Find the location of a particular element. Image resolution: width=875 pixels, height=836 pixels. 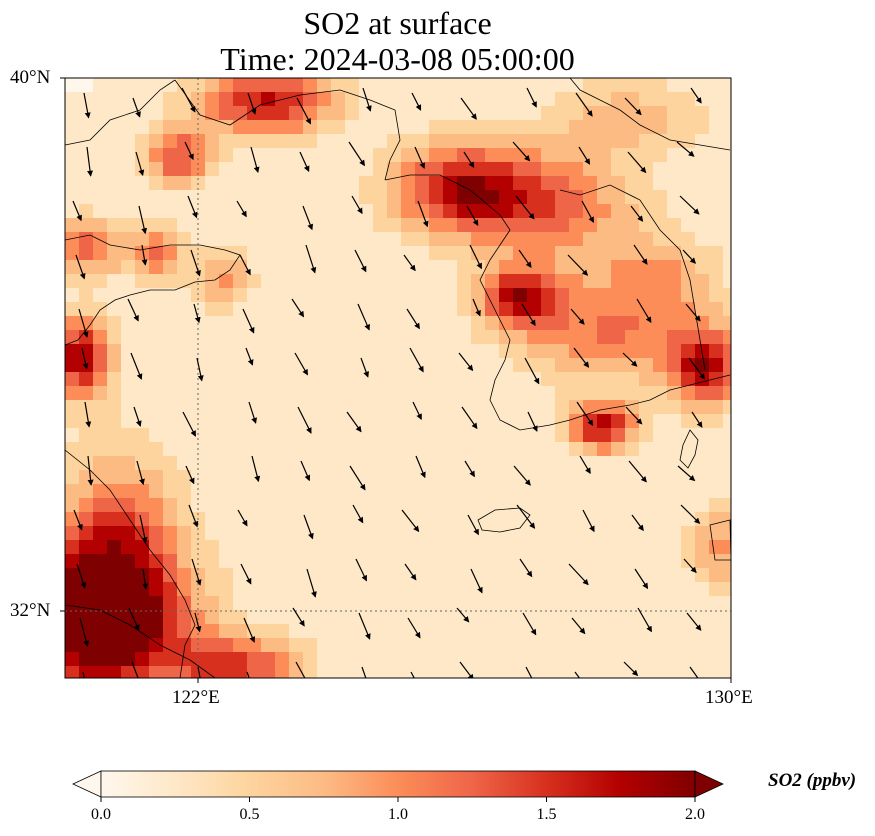

colorbar-extend-max is located at coordinates (709, 784).